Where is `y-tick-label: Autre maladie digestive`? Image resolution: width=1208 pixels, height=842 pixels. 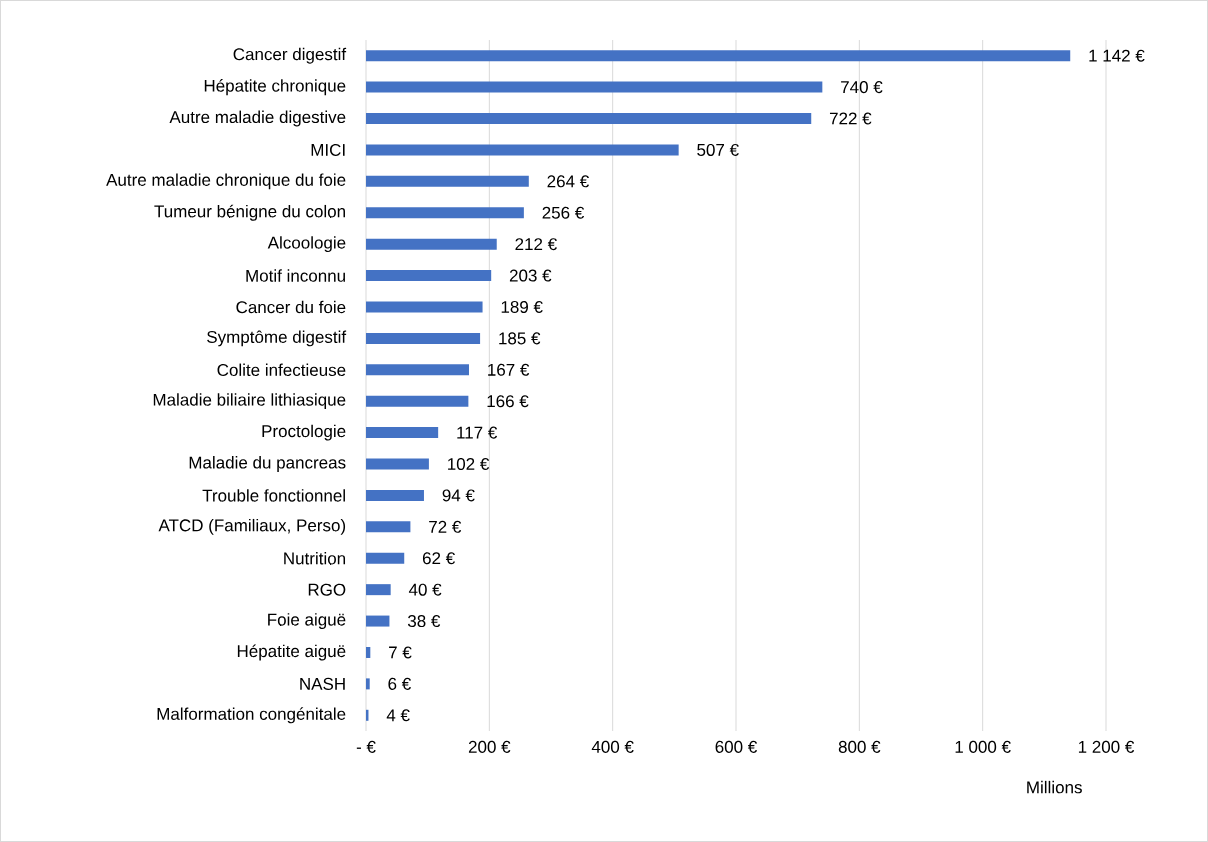
y-tick-label: Autre maladie digestive is located at coordinates (257, 118).